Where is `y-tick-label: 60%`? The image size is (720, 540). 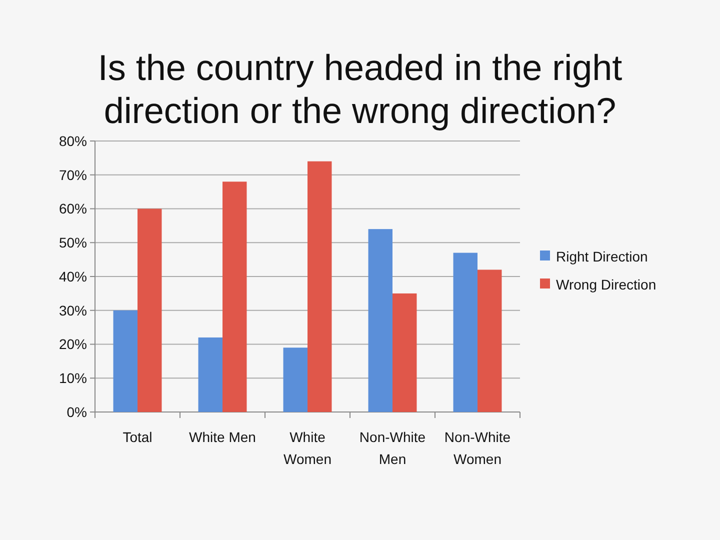
y-tick-label: 60% is located at coordinates (72, 208).